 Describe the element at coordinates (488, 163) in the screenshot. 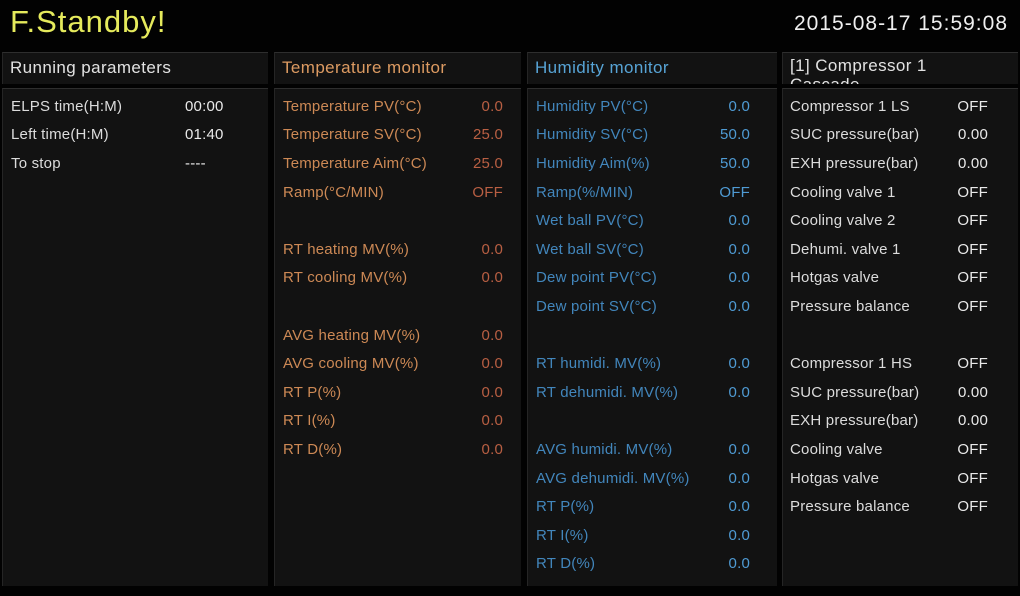

I see `parameter-value: 25.0` at that location.